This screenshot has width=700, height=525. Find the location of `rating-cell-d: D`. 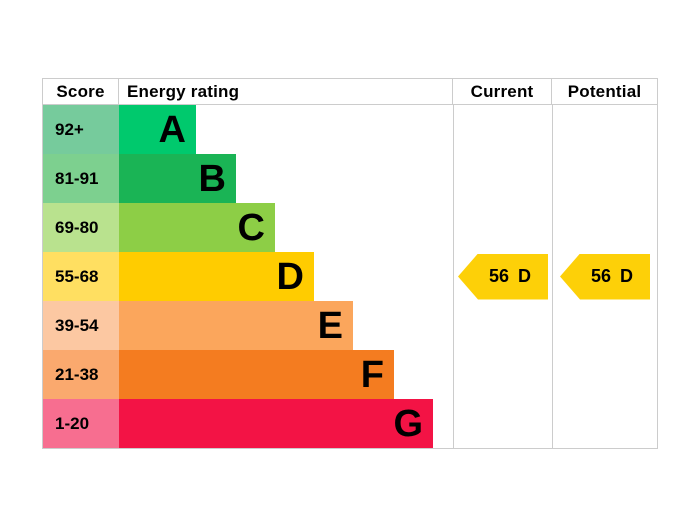

rating-cell-d: D is located at coordinates (286, 276).